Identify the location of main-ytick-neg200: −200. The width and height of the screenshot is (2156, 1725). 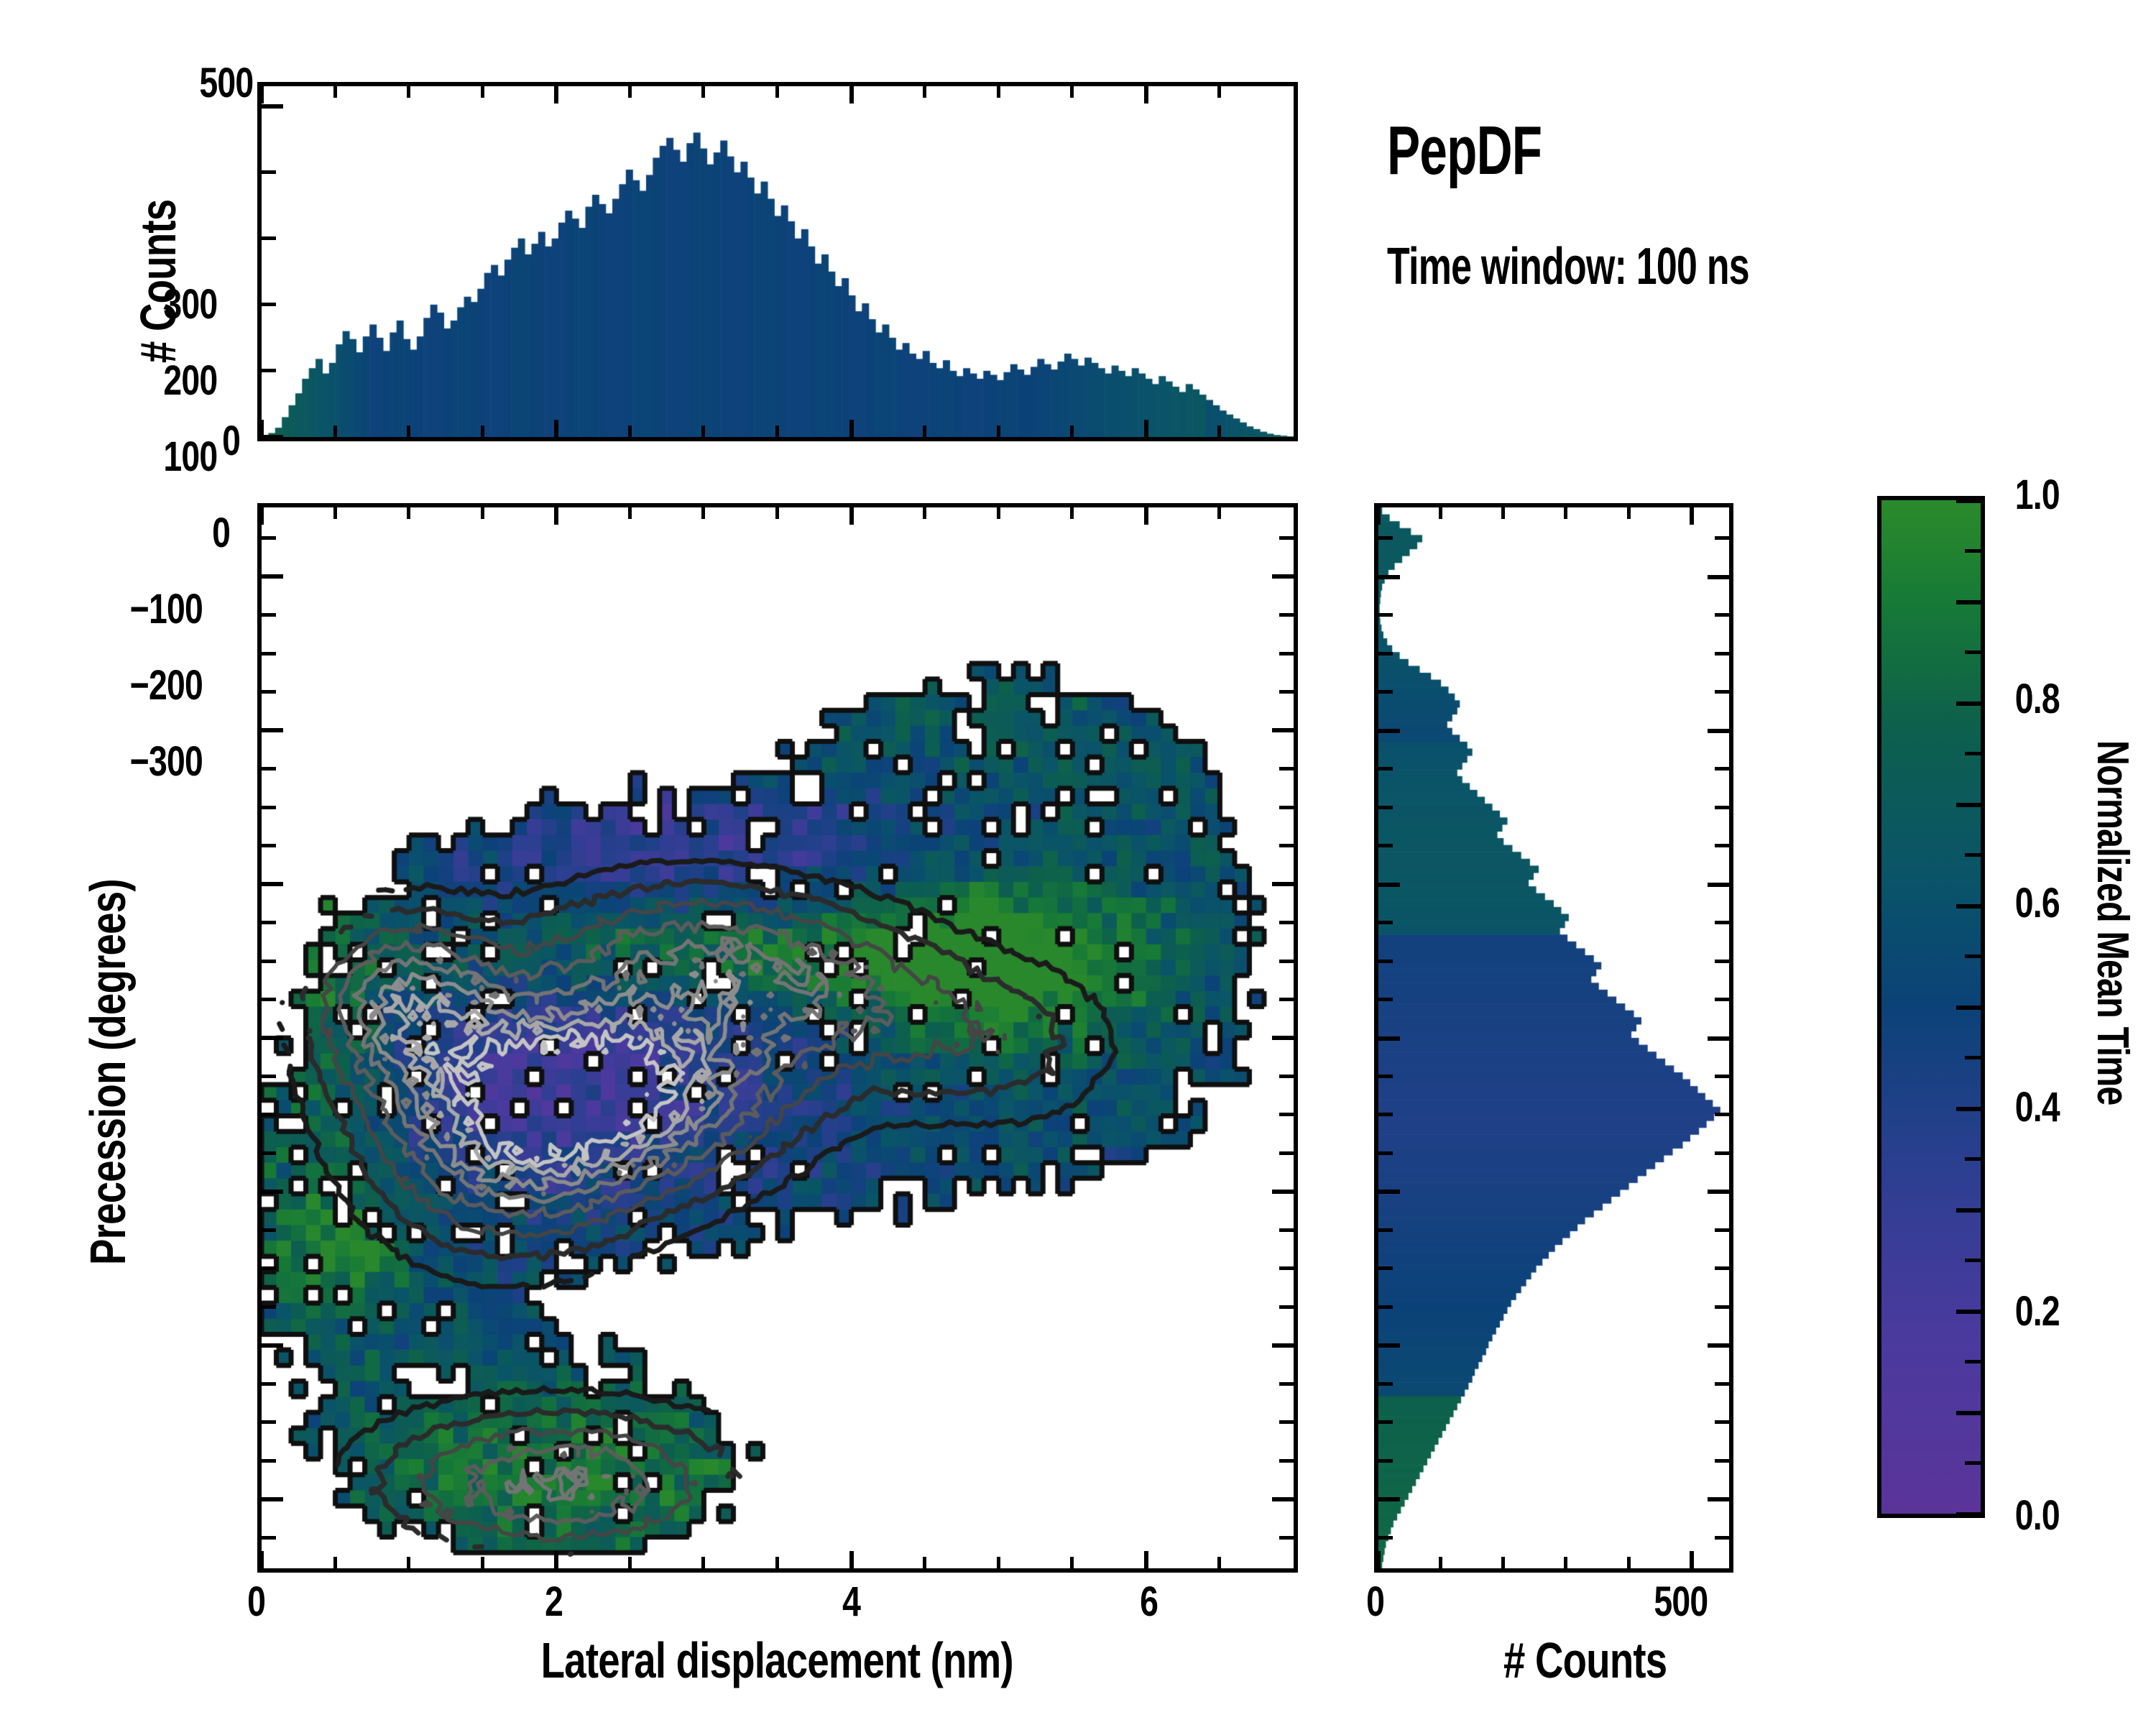
(166, 685).